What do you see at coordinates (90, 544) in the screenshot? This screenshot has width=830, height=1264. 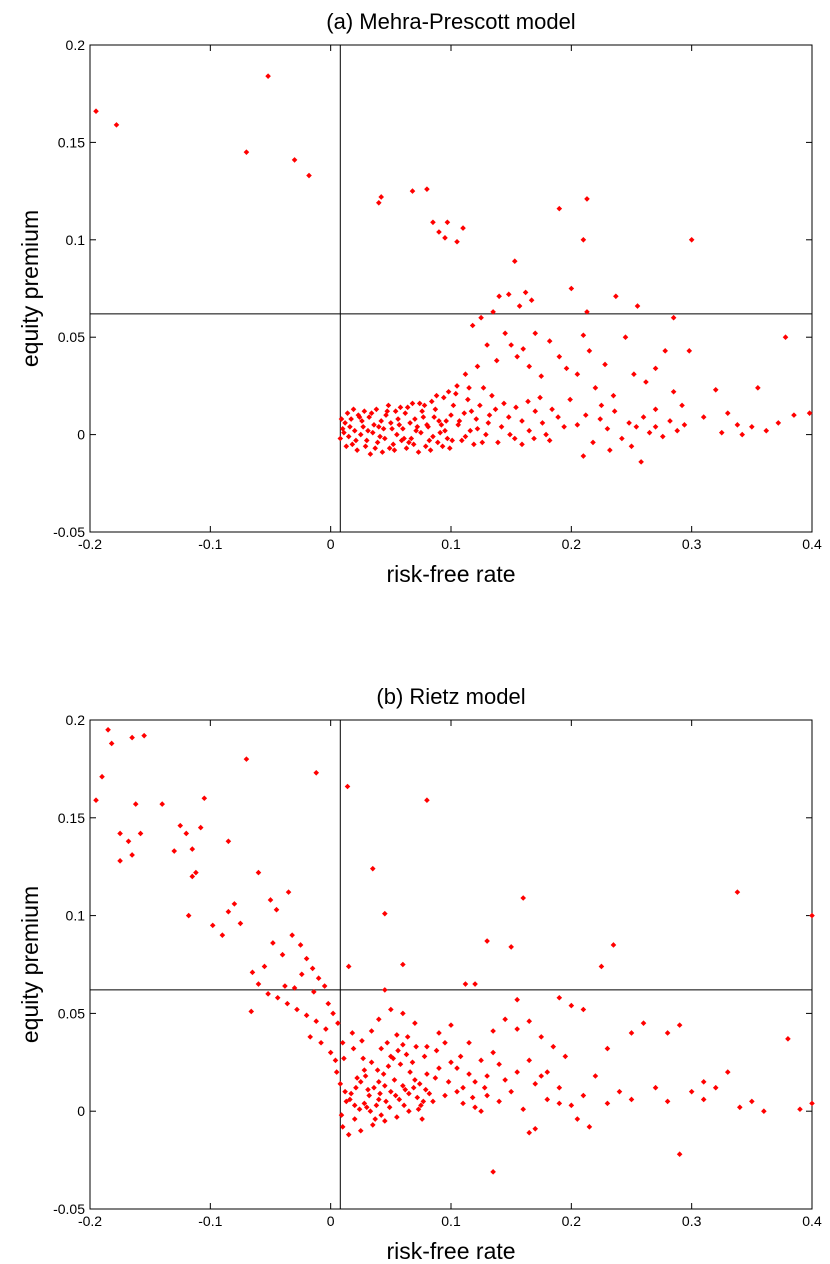 I see `x-tick-label: -0.2` at bounding box center [90, 544].